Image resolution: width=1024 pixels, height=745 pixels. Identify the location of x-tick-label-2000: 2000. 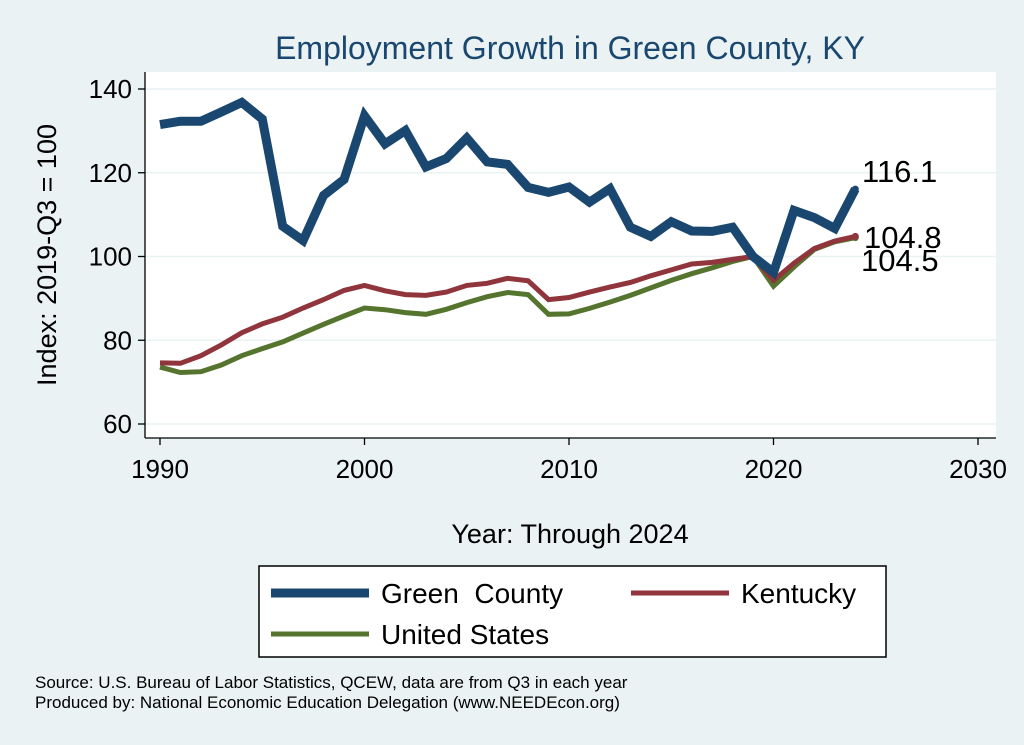
(365, 469).